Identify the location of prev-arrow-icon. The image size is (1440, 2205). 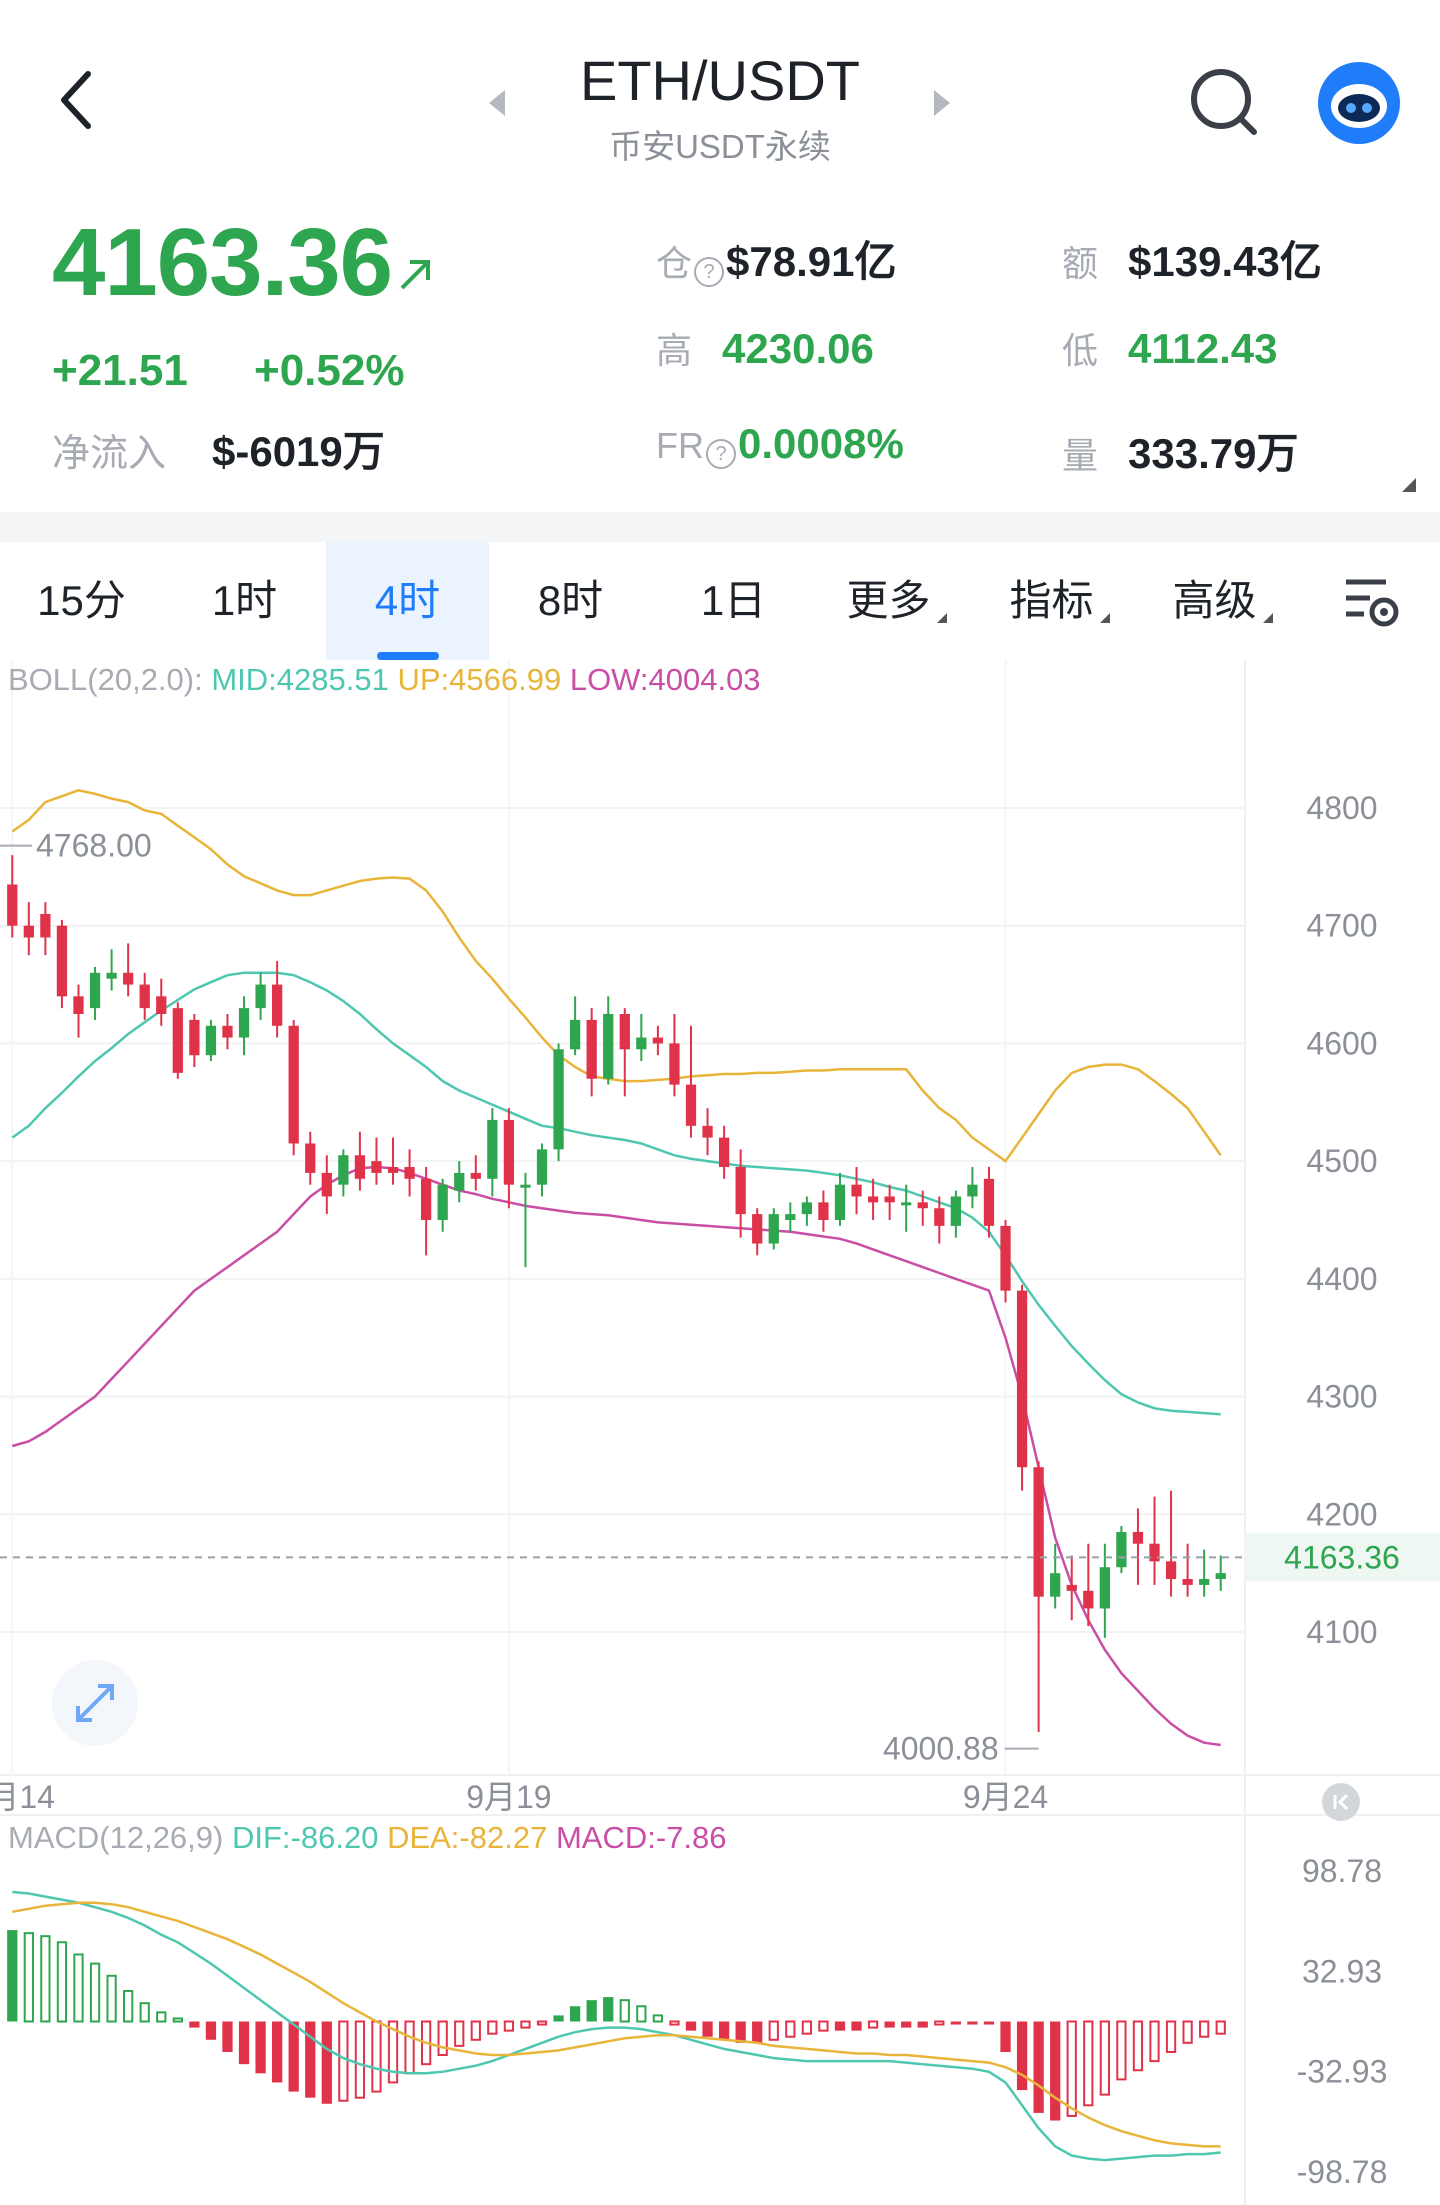
(497, 103).